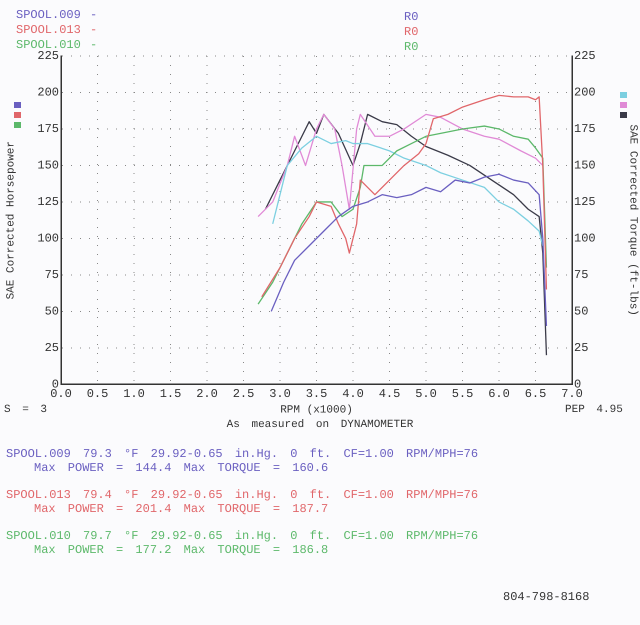 The image size is (640, 625). Describe the element at coordinates (535, 393) in the screenshot. I see `x-tick-label: 6.5` at that location.